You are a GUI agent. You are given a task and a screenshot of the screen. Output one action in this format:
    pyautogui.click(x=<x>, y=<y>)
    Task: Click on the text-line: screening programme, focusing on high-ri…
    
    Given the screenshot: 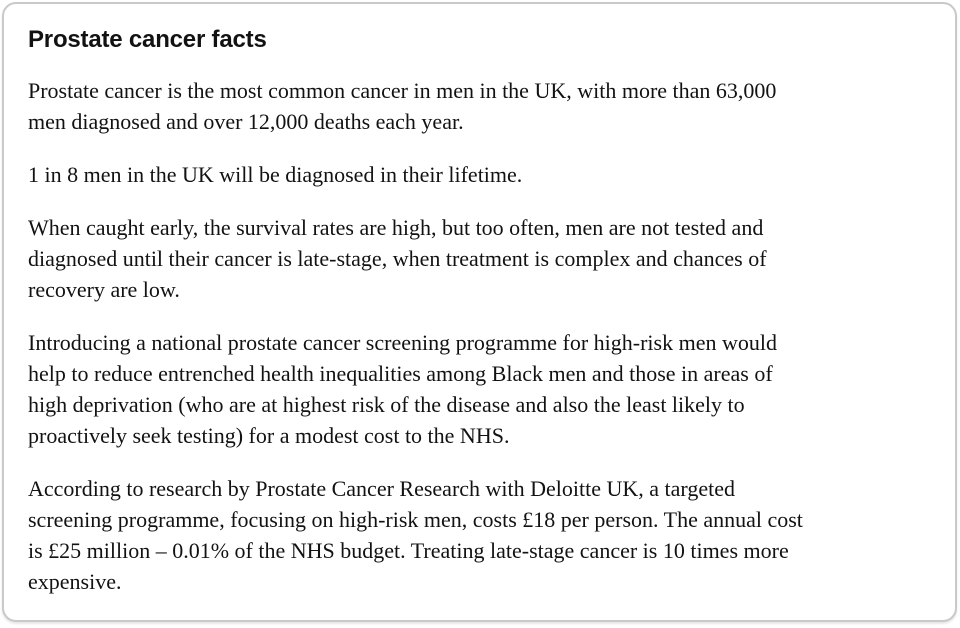 What is the action you would take?
    pyautogui.click(x=415, y=519)
    